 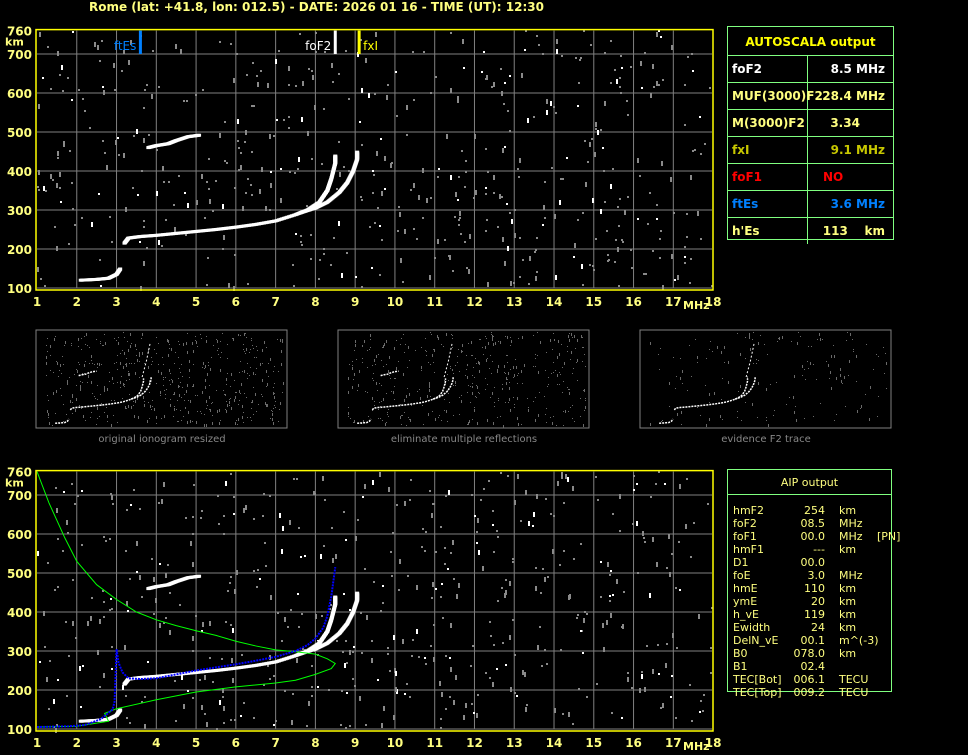 What do you see at coordinates (819, 549) in the screenshot?
I see `aip-value: ---` at bounding box center [819, 549].